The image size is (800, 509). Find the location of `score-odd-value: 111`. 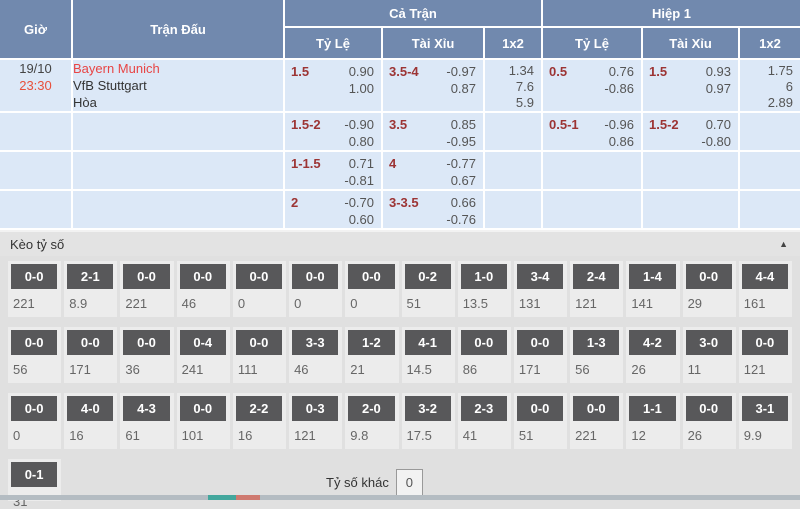

score-odd-value: 111 is located at coordinates (259, 366).